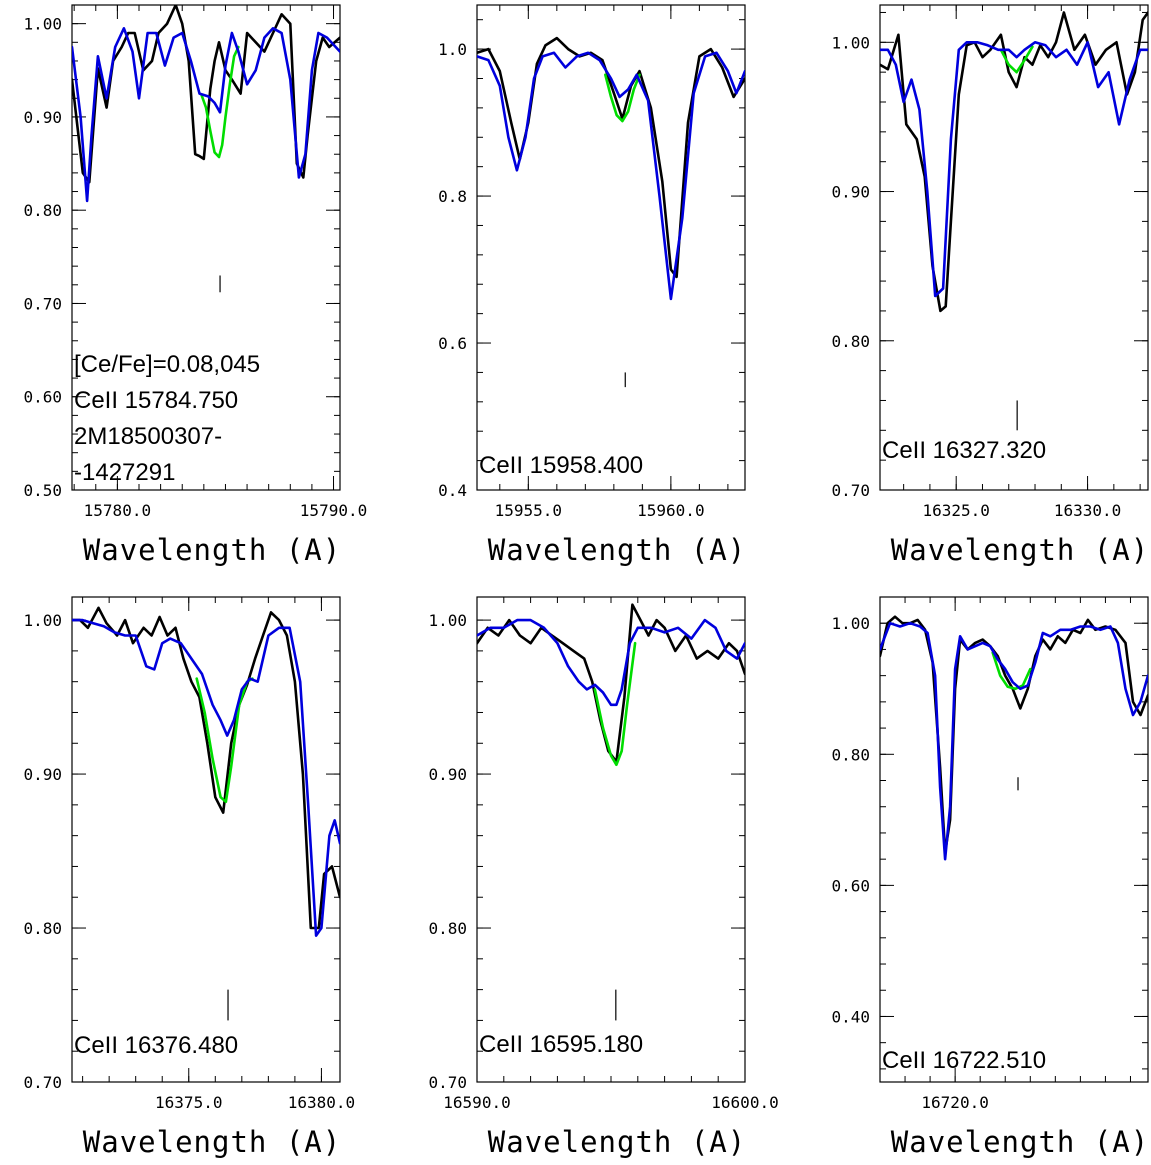  I want to click on x-tick-label: 16325.0, so click(955, 510).